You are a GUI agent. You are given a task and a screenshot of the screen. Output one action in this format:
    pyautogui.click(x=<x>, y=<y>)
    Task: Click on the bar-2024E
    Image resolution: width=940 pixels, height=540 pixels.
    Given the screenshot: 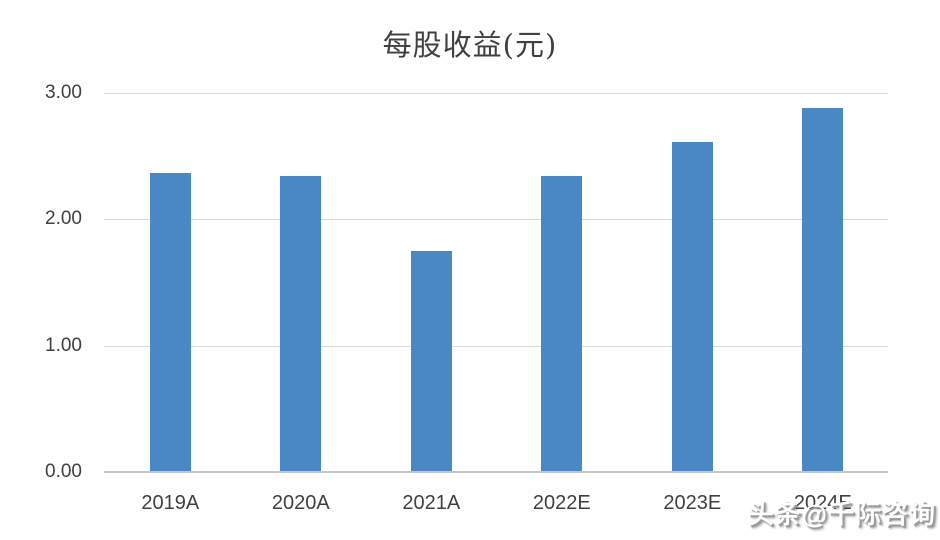 What is the action you would take?
    pyautogui.click(x=823, y=290)
    